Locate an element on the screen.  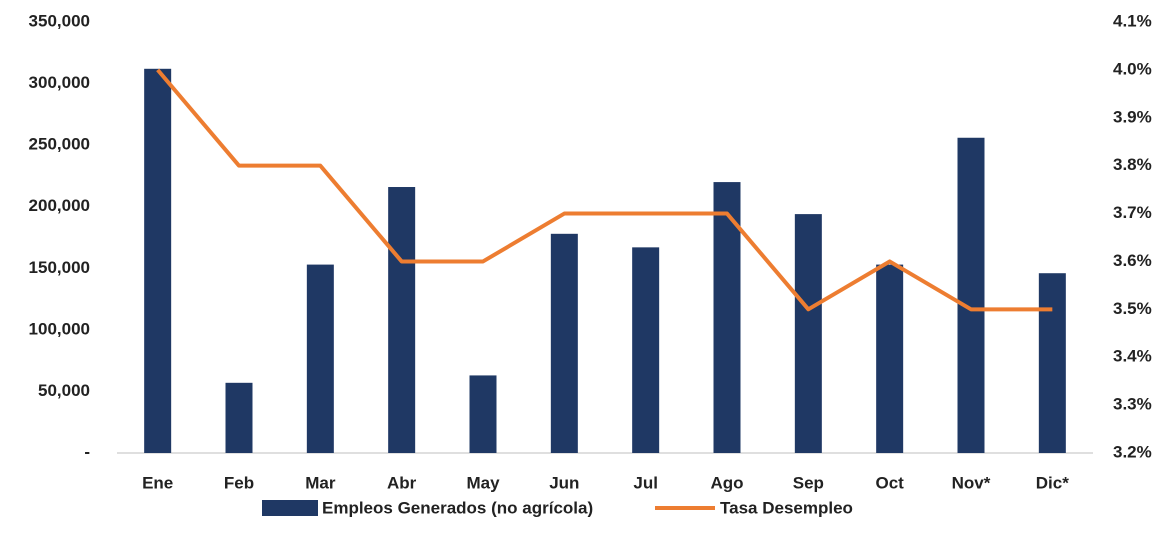
x-tick-label: May is located at coordinates (483, 482).